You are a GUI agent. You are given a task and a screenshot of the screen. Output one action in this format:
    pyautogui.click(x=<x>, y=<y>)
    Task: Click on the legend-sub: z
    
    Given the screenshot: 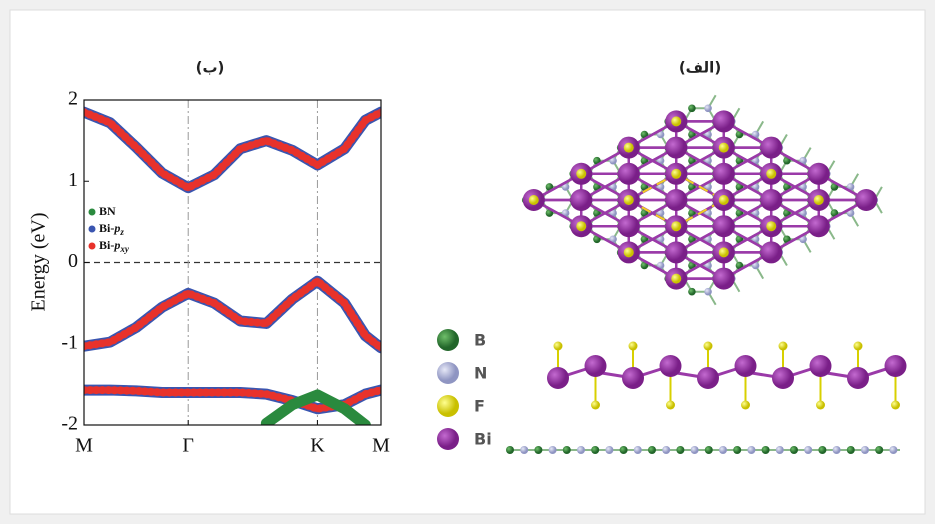 What is the action you would take?
    pyautogui.click(x=121, y=232)
    